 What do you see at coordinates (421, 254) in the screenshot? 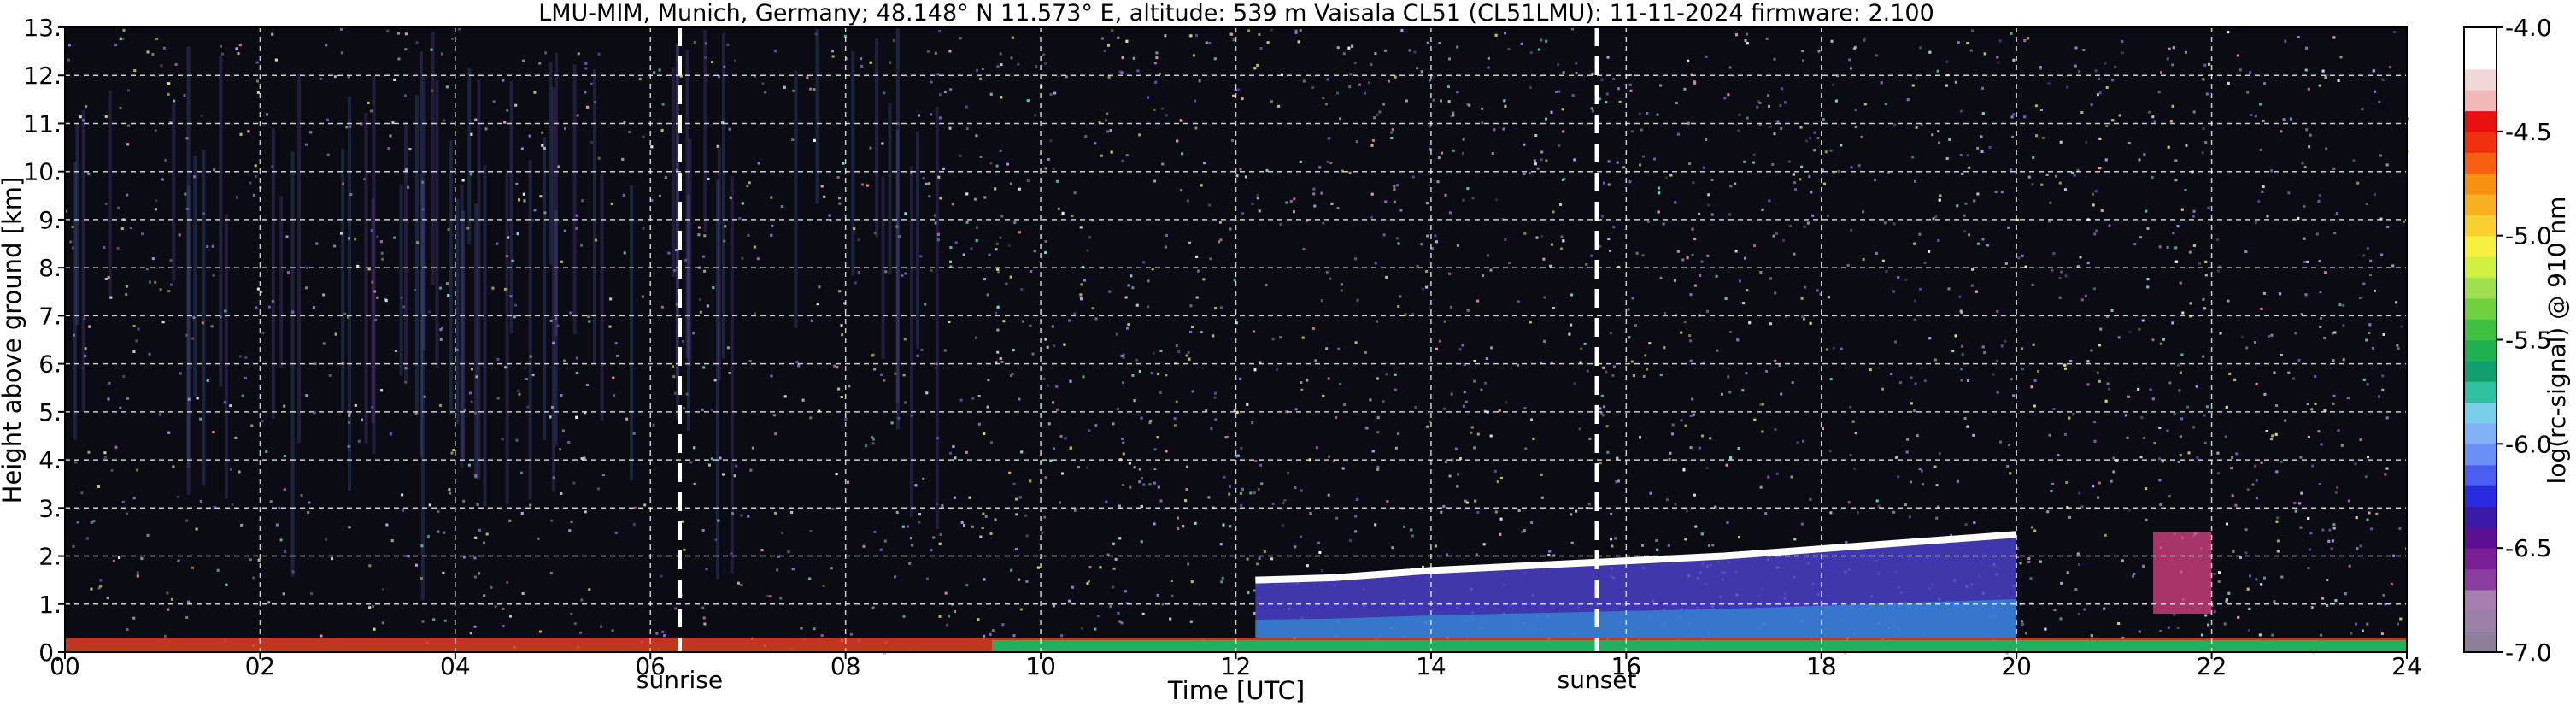
I see `noise-streak` at bounding box center [421, 254].